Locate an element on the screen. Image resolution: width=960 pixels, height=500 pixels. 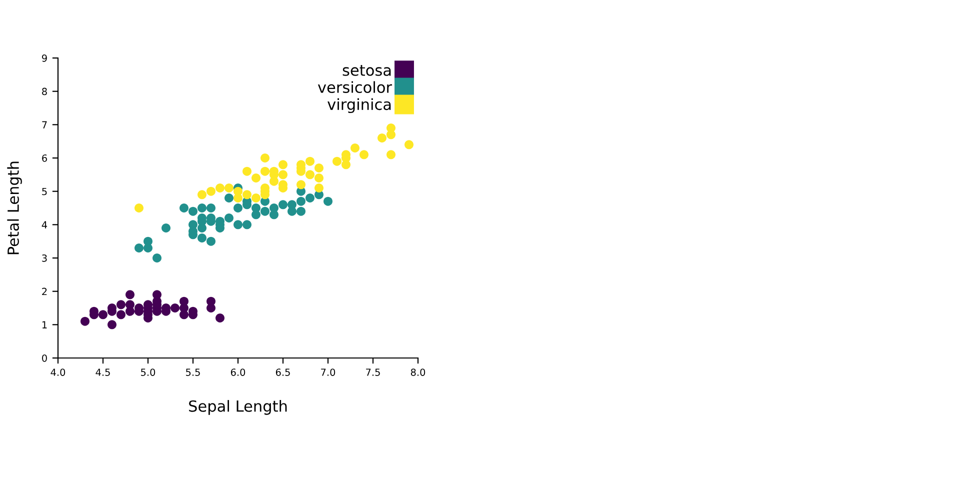
y-tick-label: 6 is located at coordinates (44, 158).